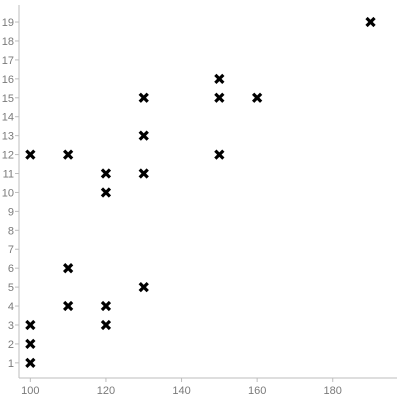  I want to click on y-tick-label: 12, so click(8, 156).